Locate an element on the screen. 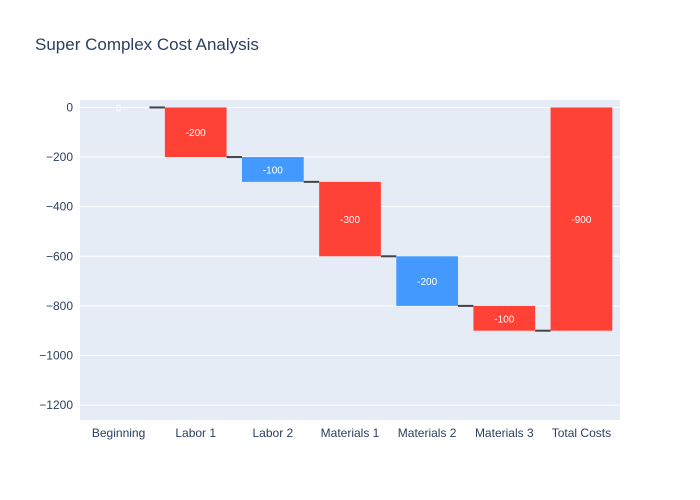 The width and height of the screenshot is (700, 500). x-tick-label: Total Costs is located at coordinates (581, 433).